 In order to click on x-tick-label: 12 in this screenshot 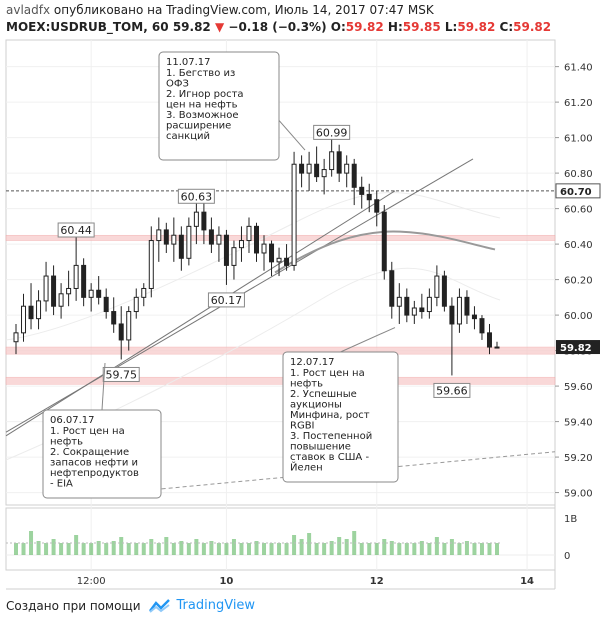, I will do `click(377, 581)`.